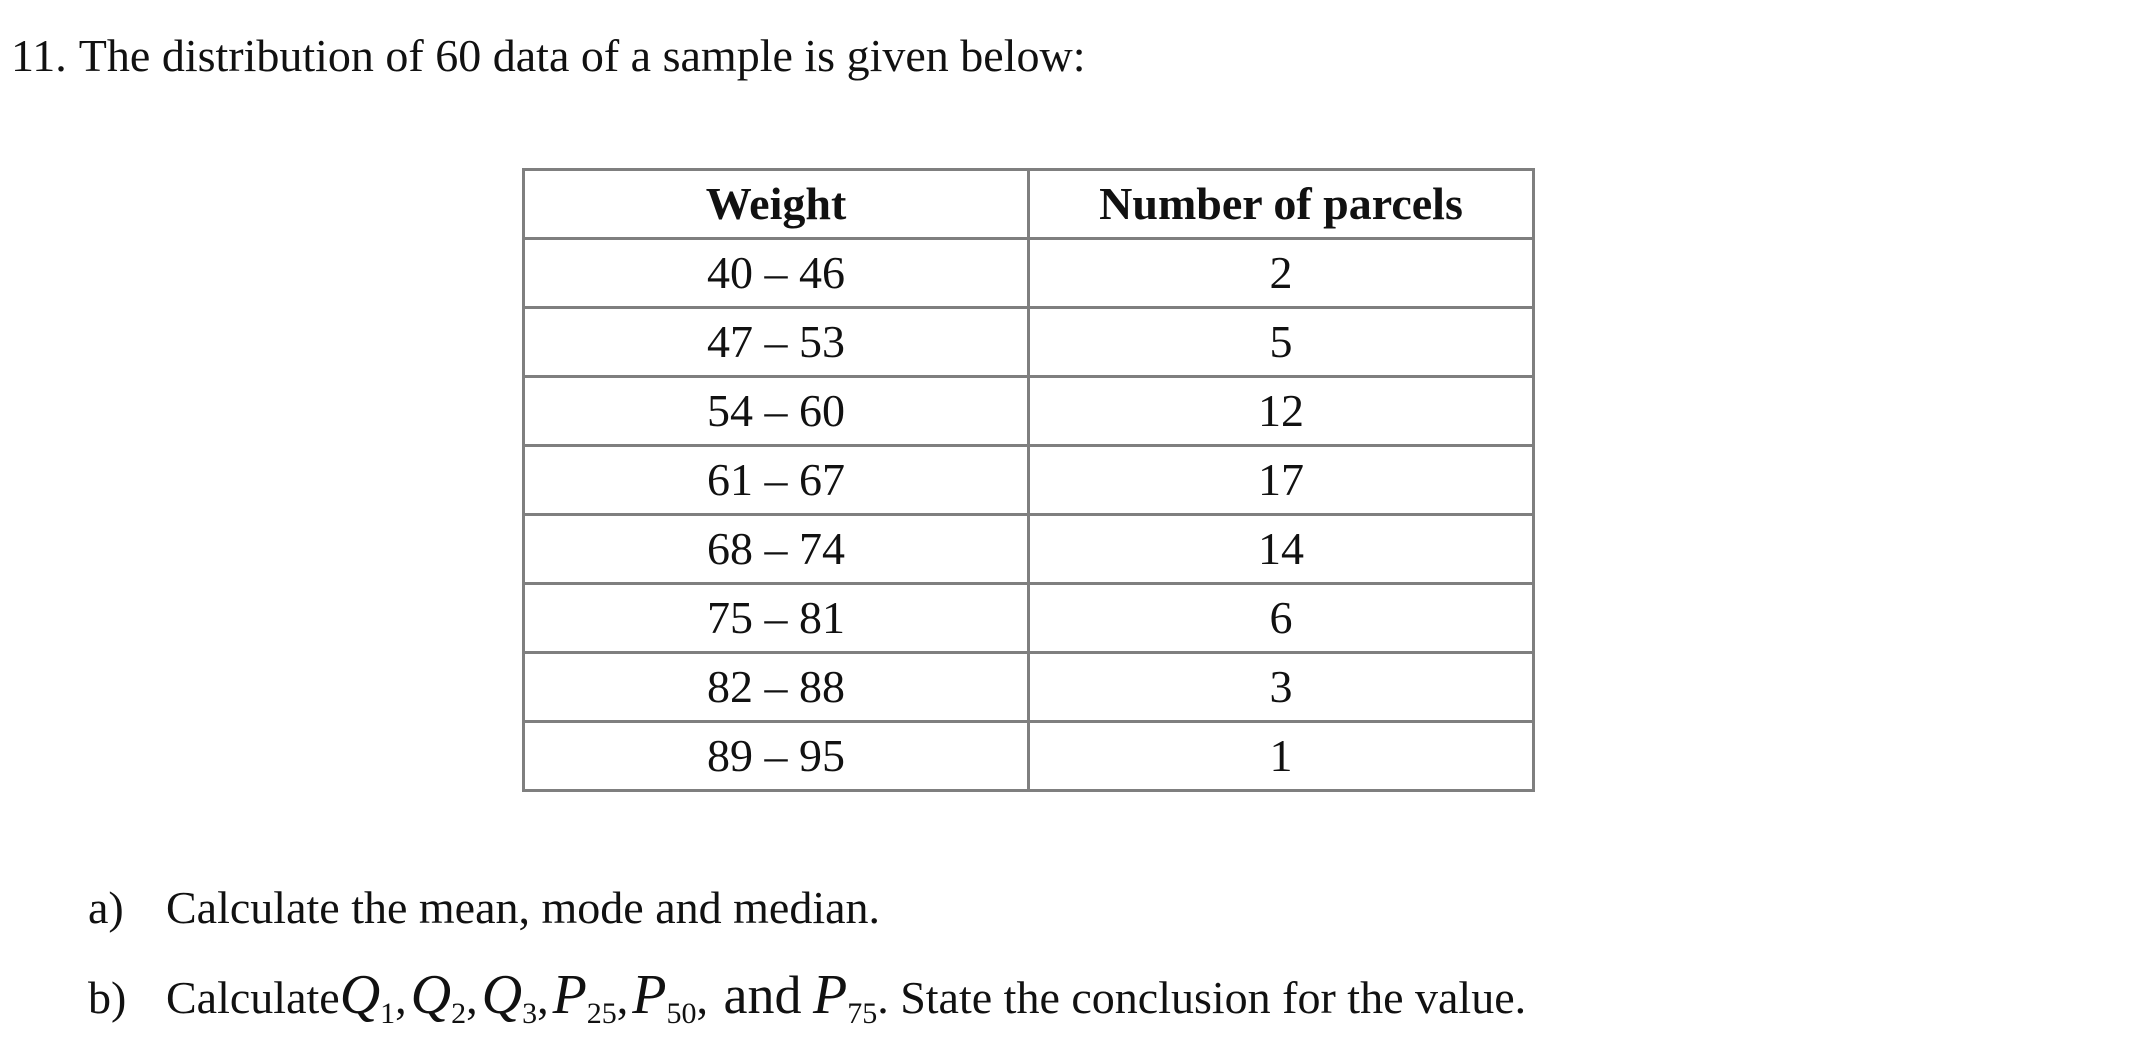  I want to click on table-row: 68 – 74 14, so click(1028, 549).